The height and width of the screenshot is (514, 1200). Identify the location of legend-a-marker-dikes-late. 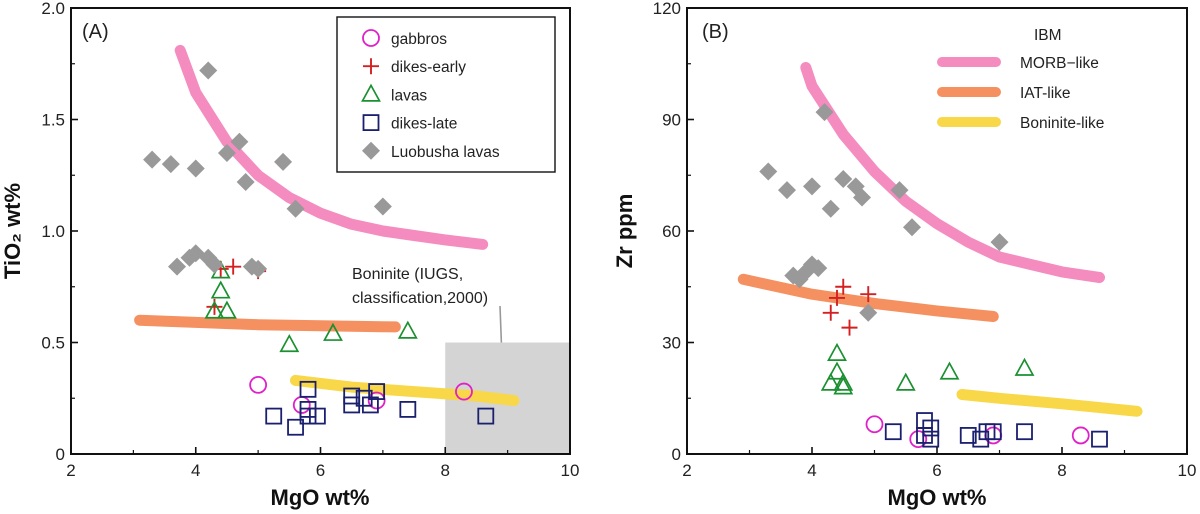
(371, 122).